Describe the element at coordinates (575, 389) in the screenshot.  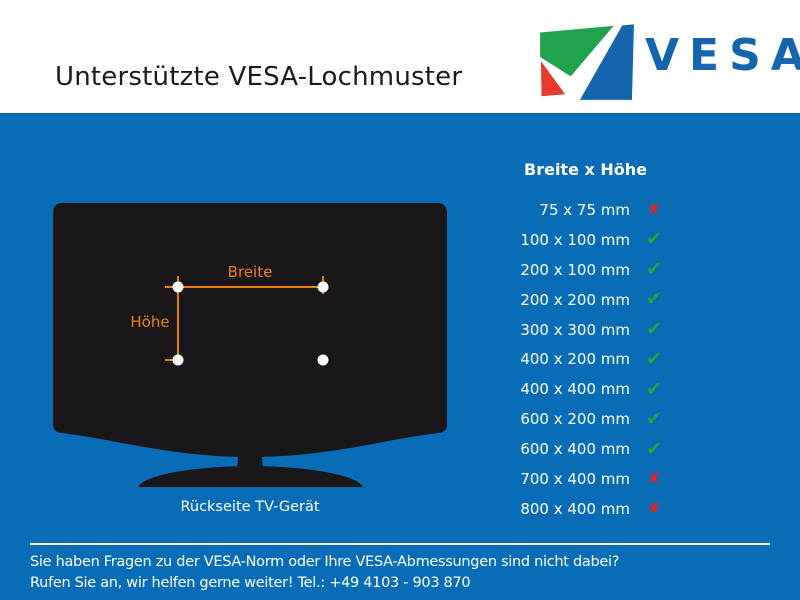
I see `size-label: 400 x 400 mm` at that location.